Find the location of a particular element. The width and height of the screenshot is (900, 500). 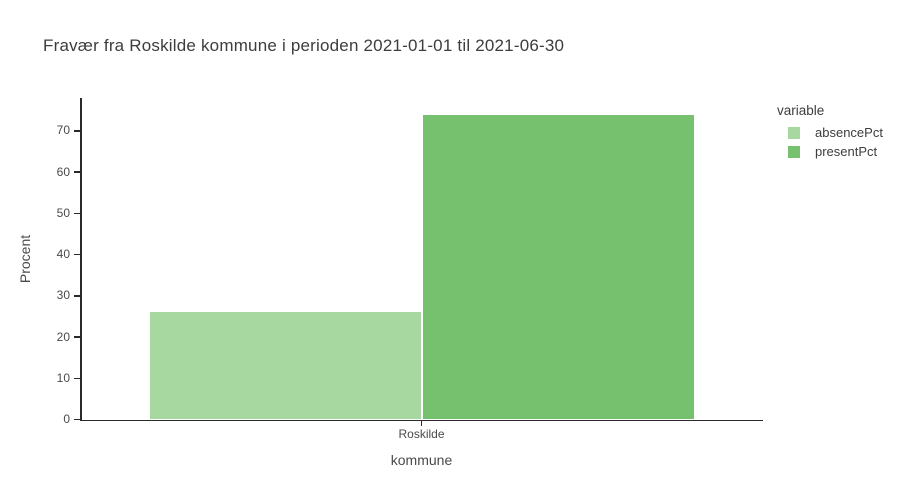

y-tick-label: 50 is located at coordinates (63, 212).